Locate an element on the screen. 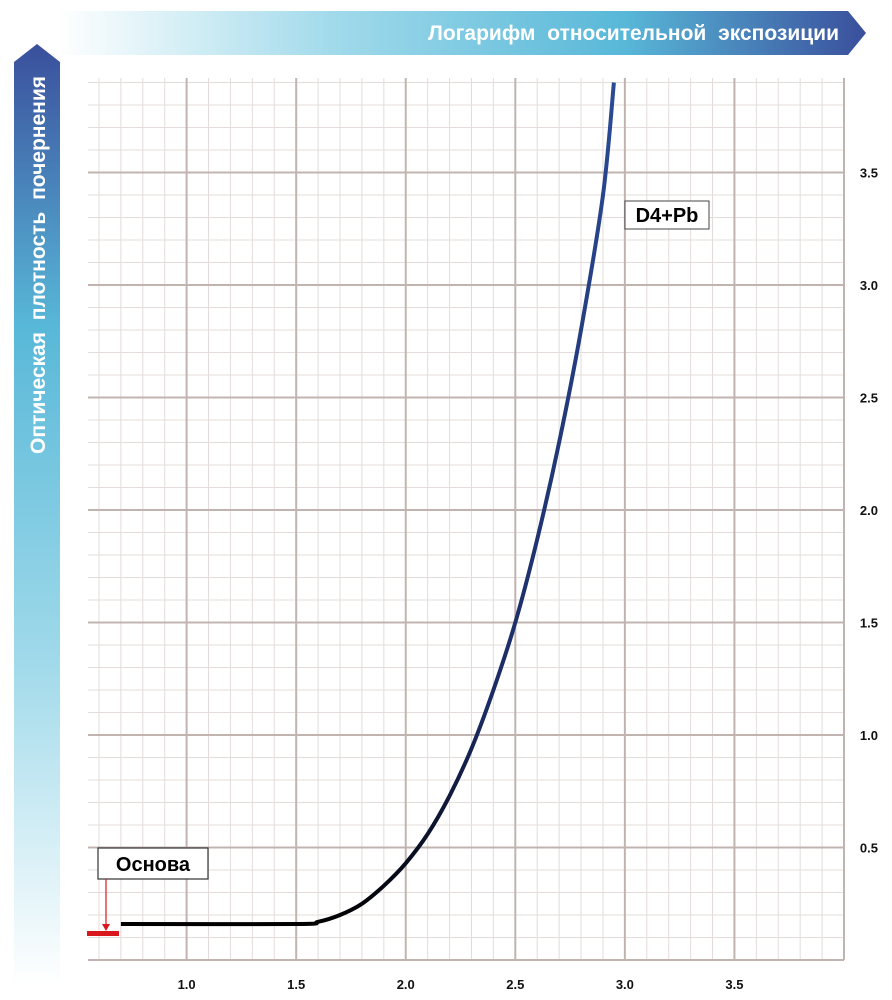 This screenshot has width=892, height=1000. y-tick-label: 3.5 is located at coordinates (869, 173).